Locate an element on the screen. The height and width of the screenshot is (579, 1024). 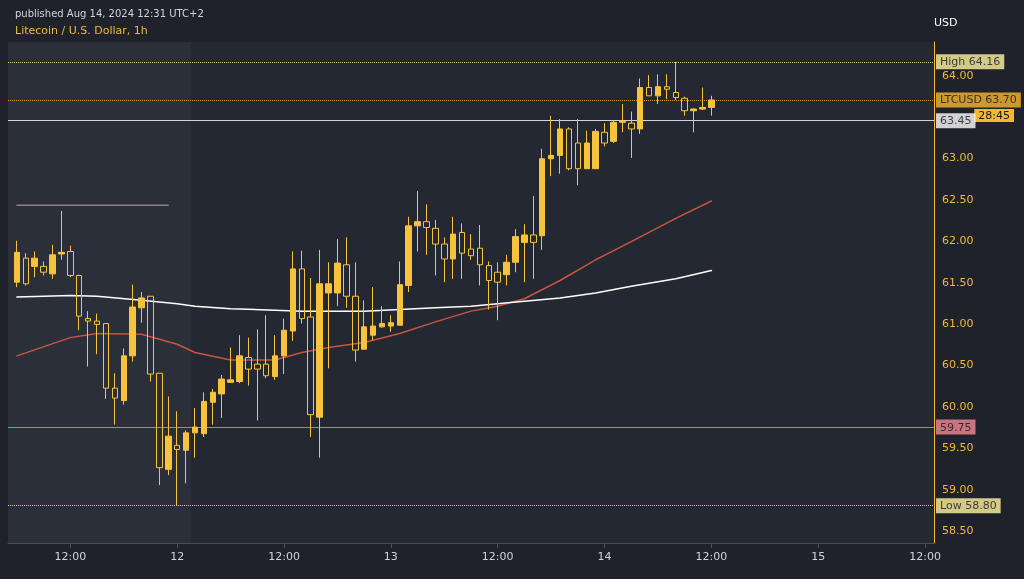
y-tick-label: 63.00 is located at coordinates (958, 158).